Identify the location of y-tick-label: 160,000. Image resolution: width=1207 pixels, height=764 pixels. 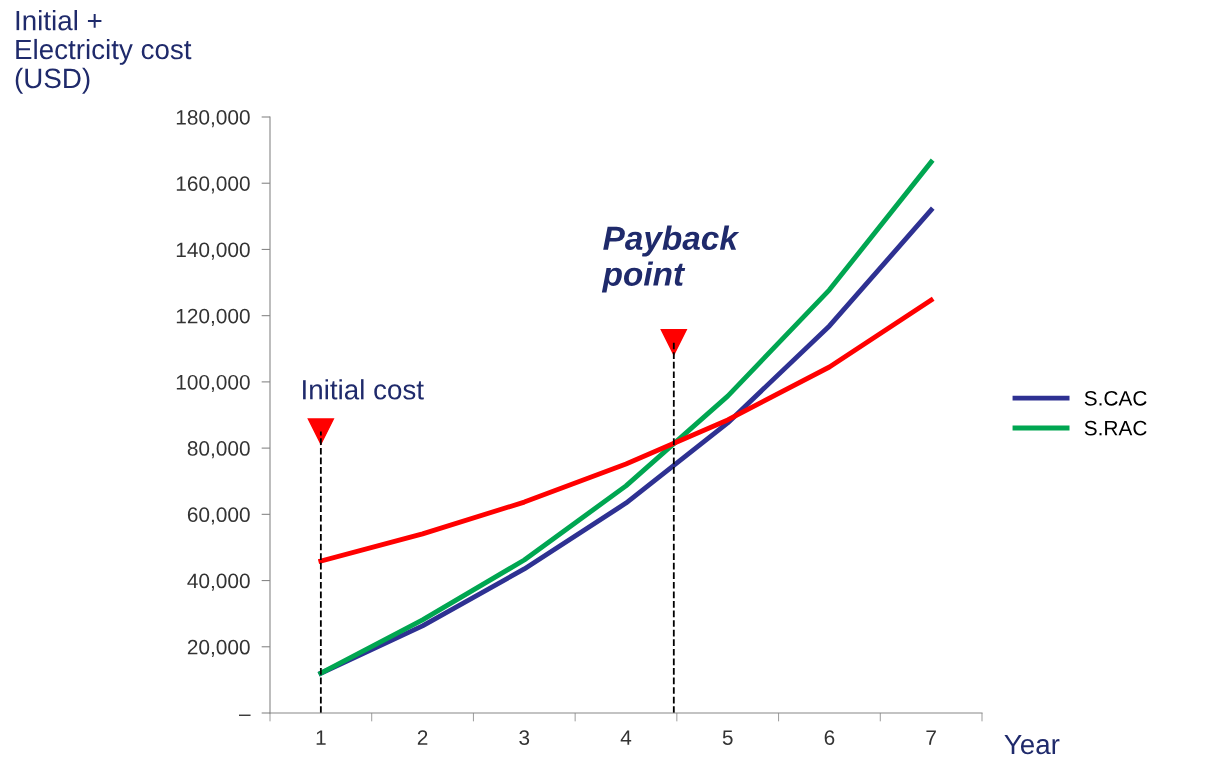
(213, 185).